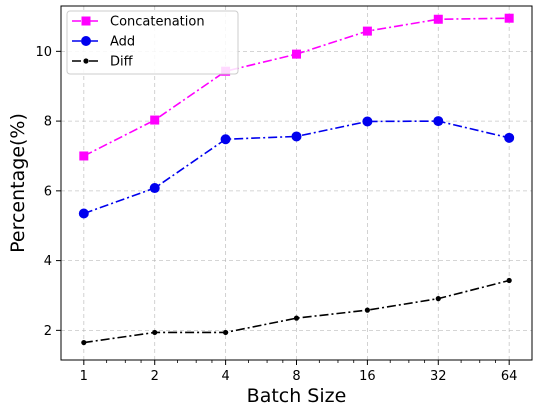 Image resolution: width=538 pixels, height=410 pixels. Describe the element at coordinates (48, 191) in the screenshot. I see `y-tick-label: 6` at that location.